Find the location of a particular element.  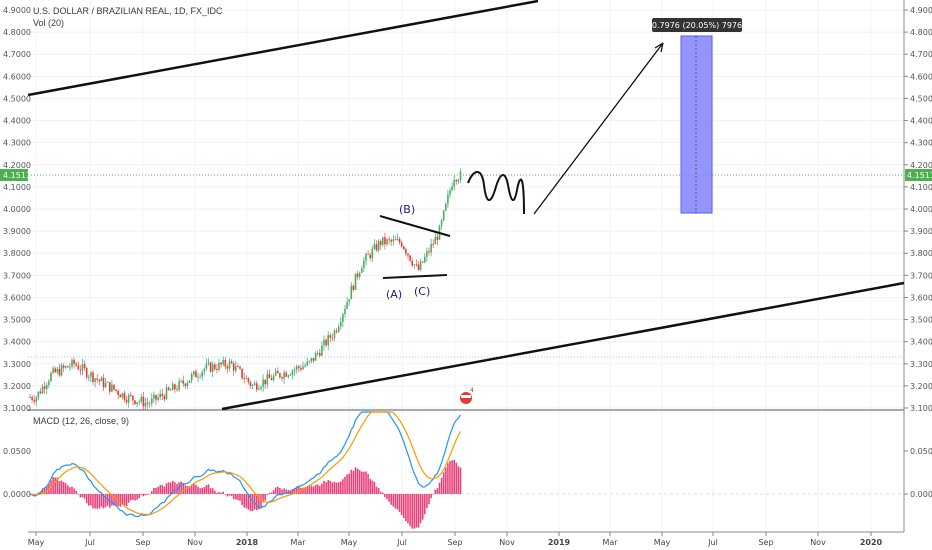

price-tick-label-left: 4.1000 is located at coordinates (17, 187).